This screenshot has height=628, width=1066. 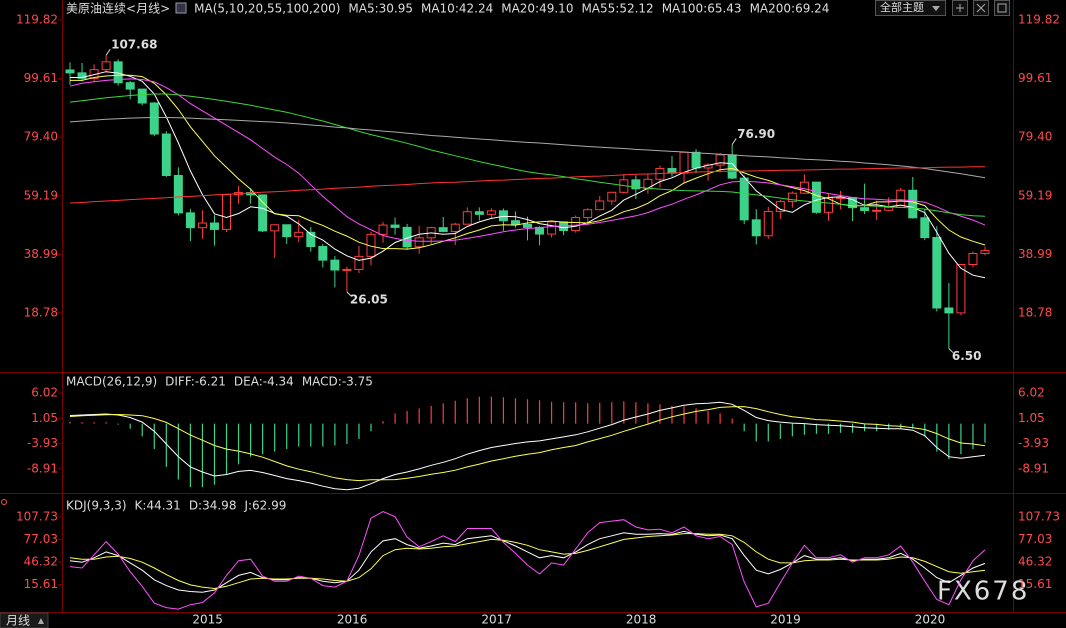 What do you see at coordinates (902, 7) in the screenshot?
I see `dropdown-label: 全部主题` at bounding box center [902, 7].